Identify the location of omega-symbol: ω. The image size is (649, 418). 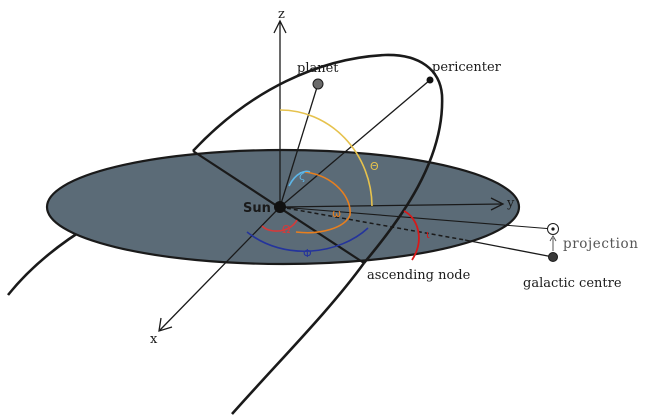
(336, 213).